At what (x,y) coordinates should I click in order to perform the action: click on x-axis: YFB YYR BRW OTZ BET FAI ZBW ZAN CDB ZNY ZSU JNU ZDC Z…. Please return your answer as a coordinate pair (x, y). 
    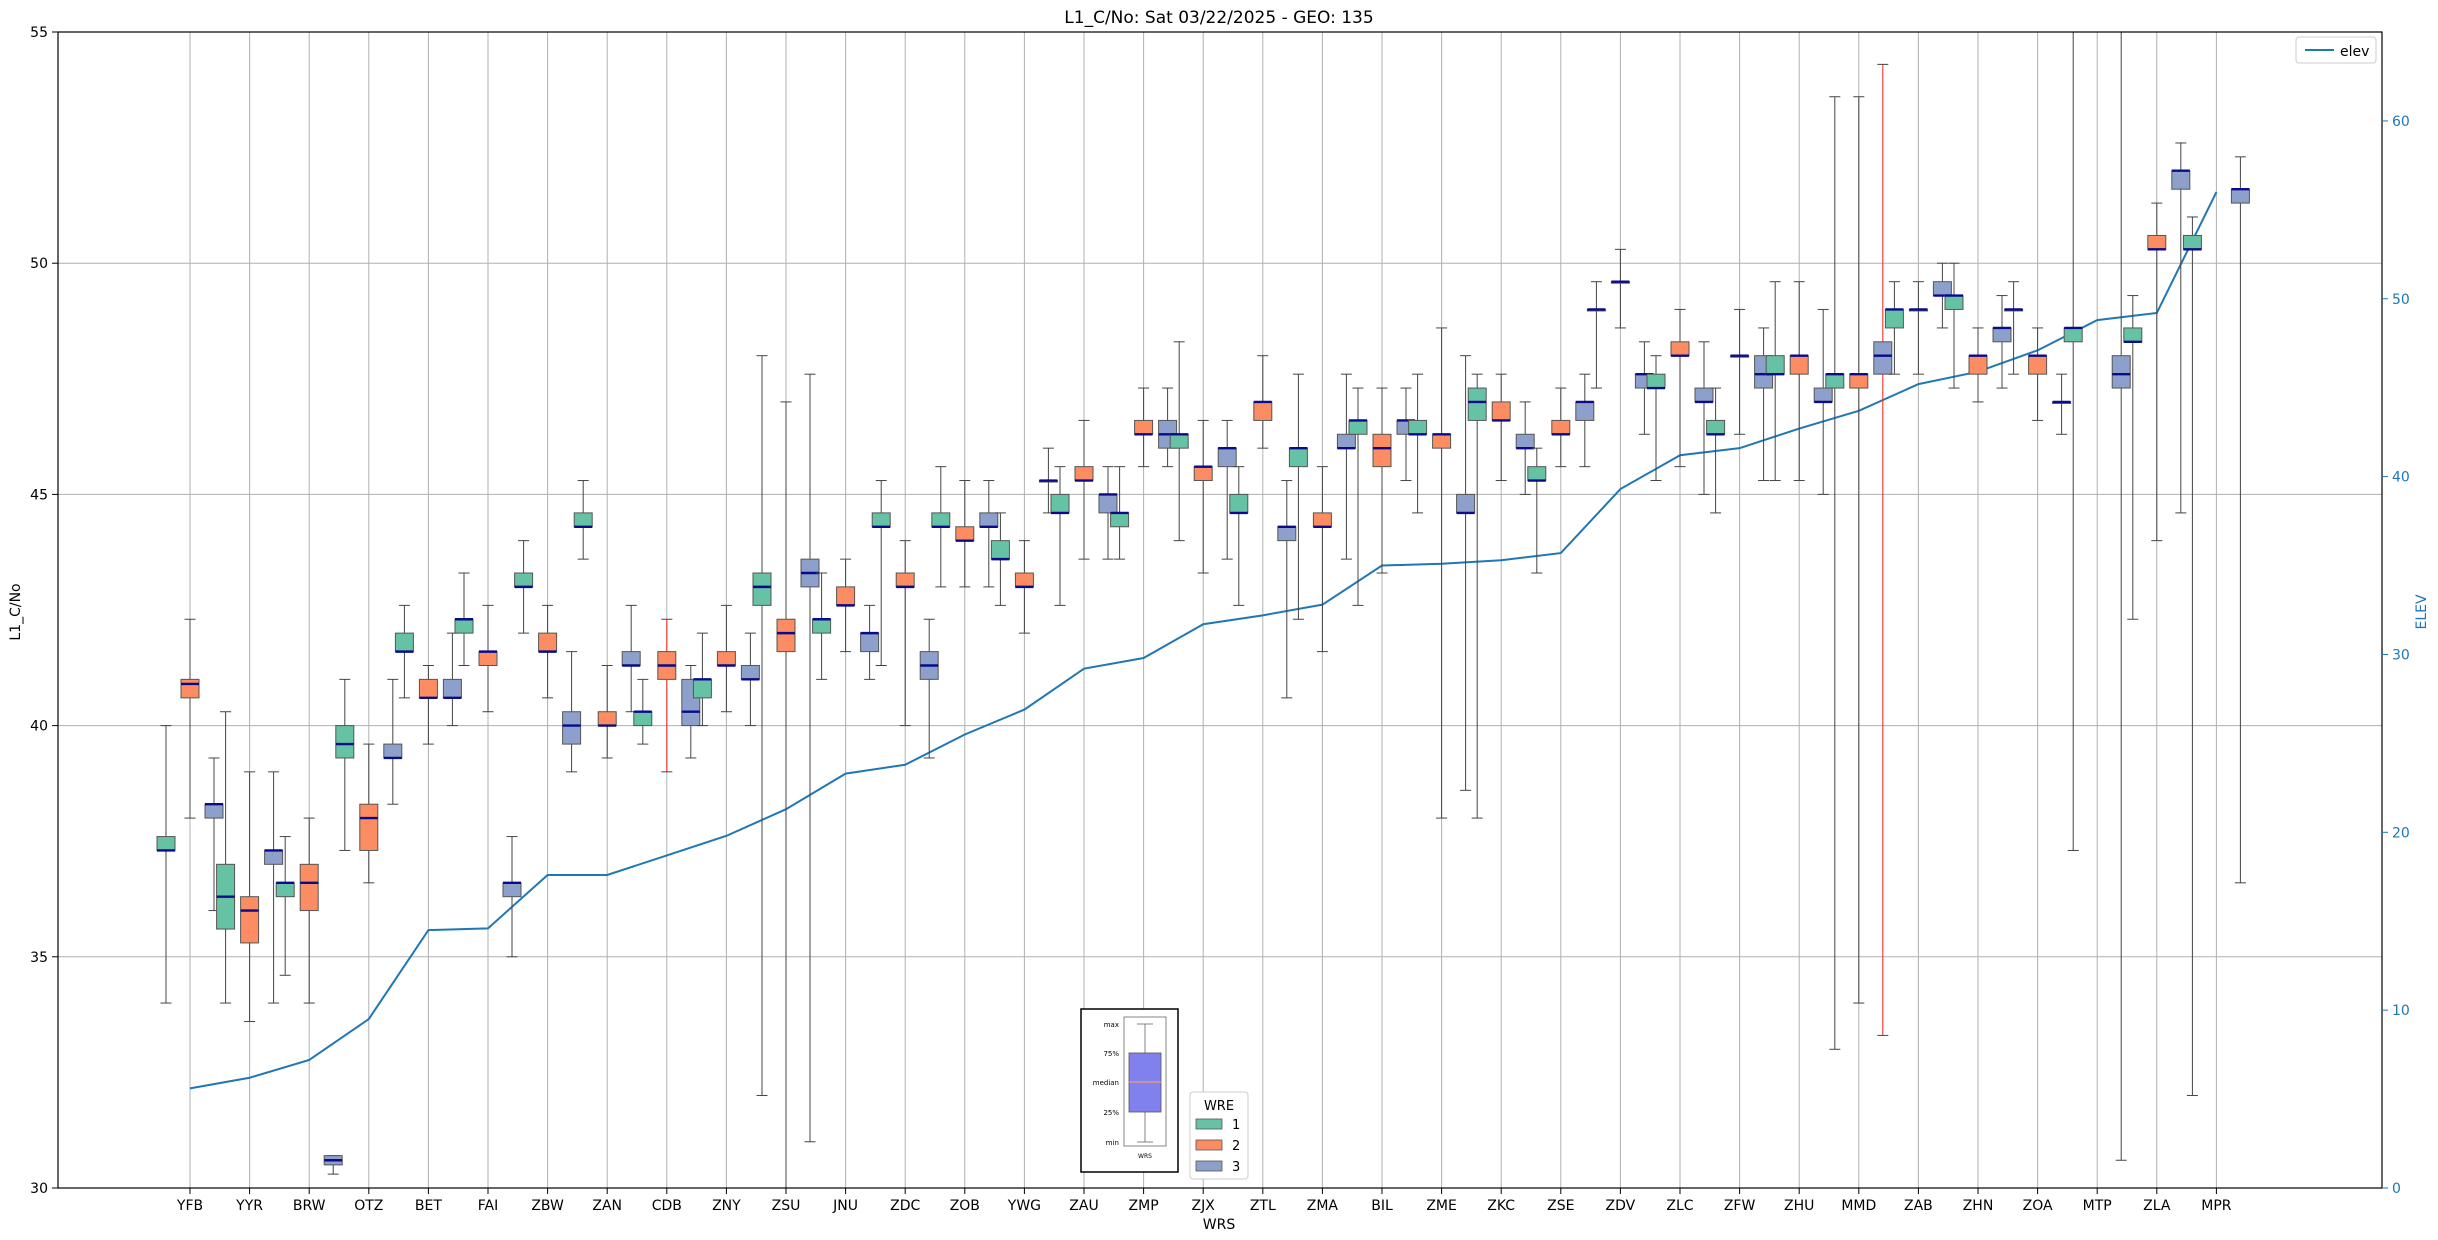
    Looking at the image, I should click on (1204, 1201).